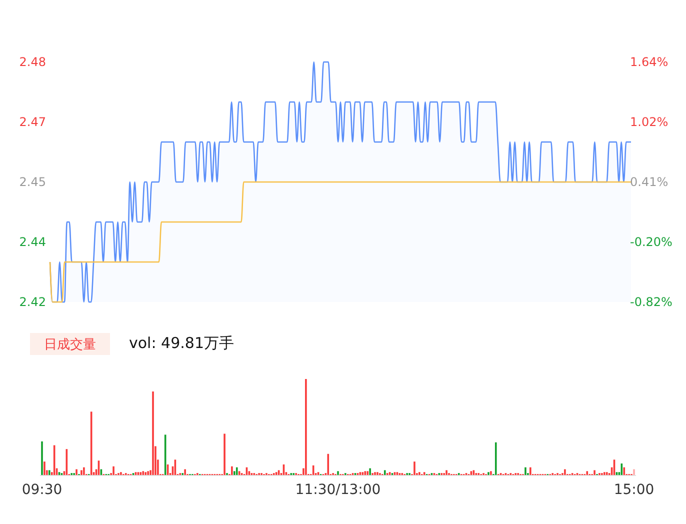  What do you see at coordinates (338, 490) in the screenshot?
I see `x-tick-label: 11:30/13:00` at bounding box center [338, 490].